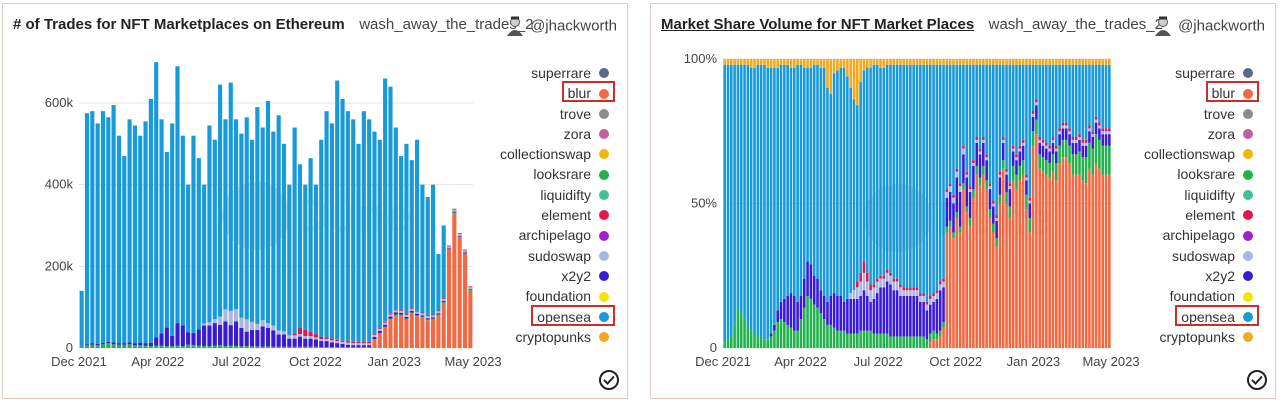  Describe the element at coordinates (1181, 92) in the screenshot. I see `legend-item-blur: blur` at that location.